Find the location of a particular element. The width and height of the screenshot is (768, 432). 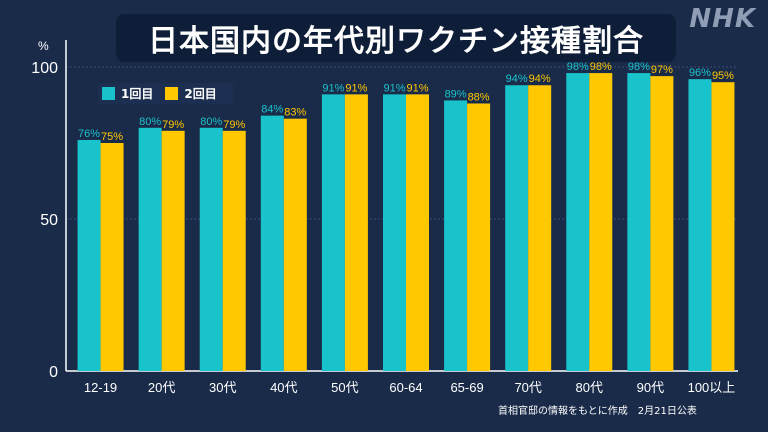

bar-20代-1 is located at coordinates (150, 249).